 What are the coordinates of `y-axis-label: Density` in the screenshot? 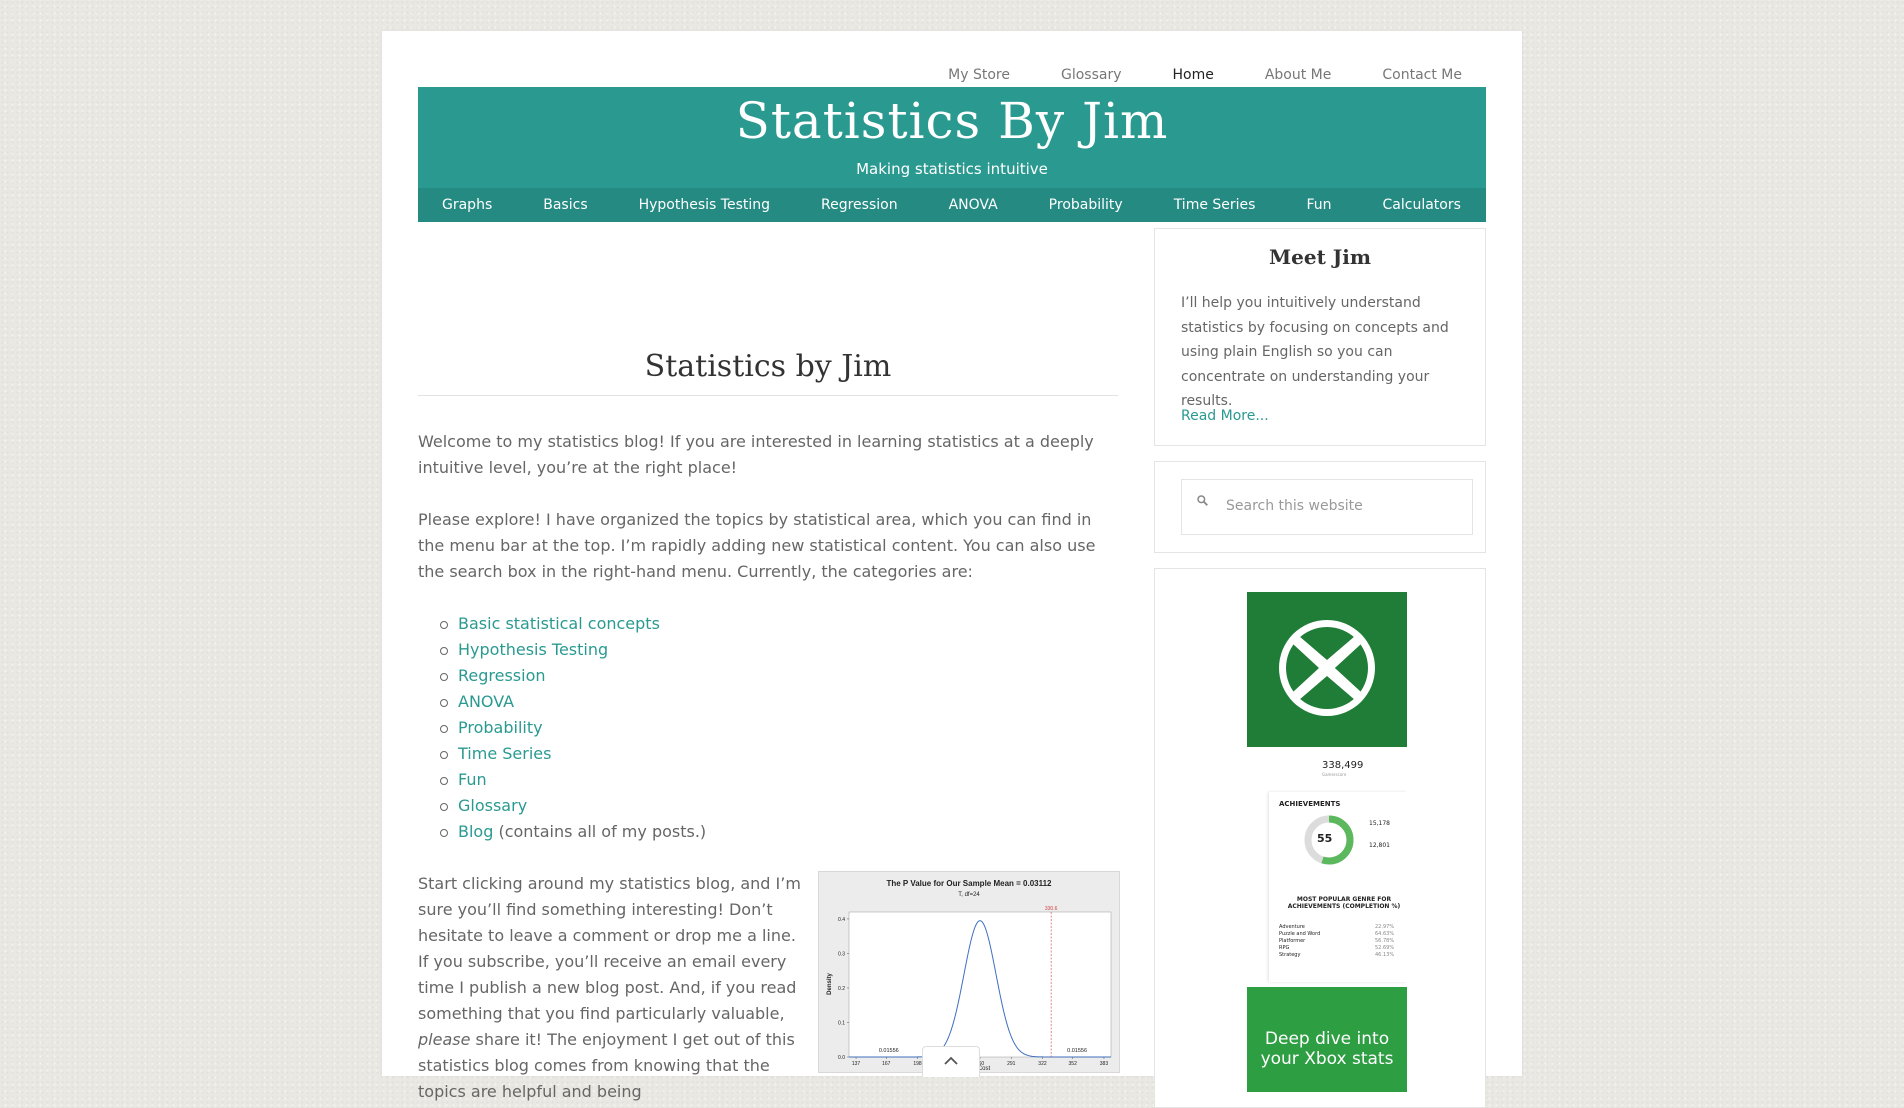 It's located at (830, 984).